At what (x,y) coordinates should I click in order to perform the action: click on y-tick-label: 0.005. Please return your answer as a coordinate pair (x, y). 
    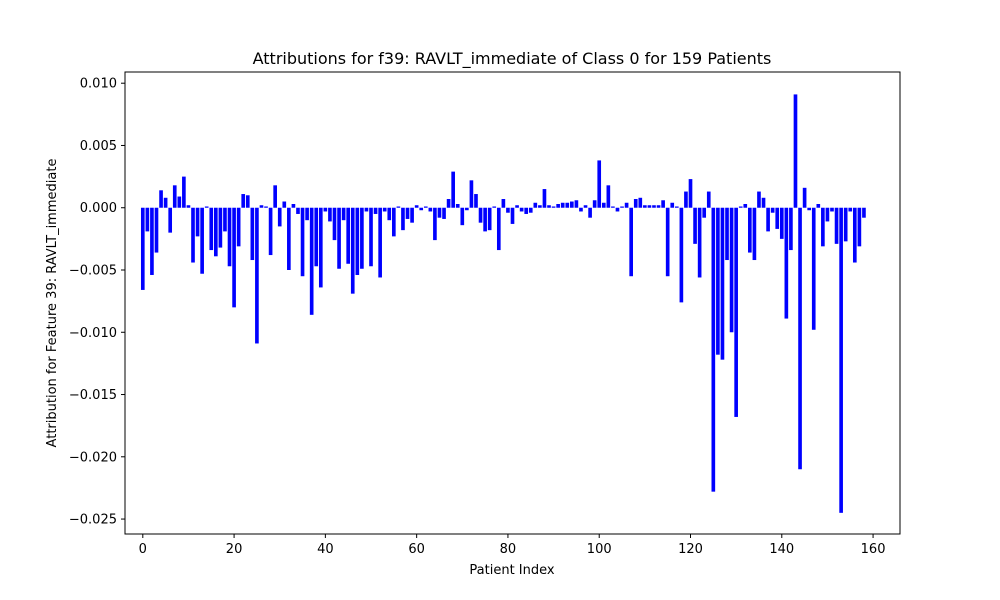
    Looking at the image, I should click on (98, 146).